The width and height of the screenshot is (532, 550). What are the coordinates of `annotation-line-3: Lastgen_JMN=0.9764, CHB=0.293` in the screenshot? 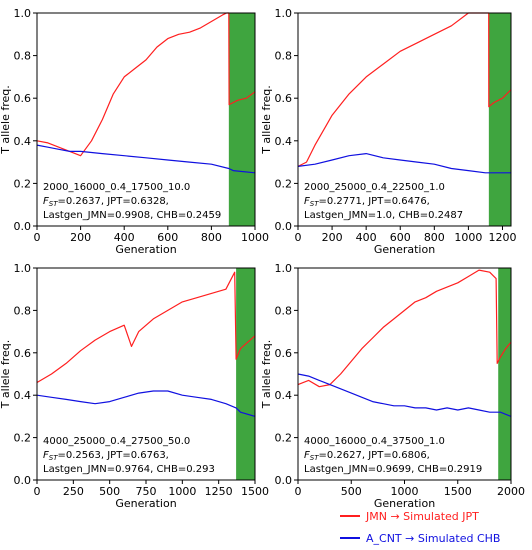 It's located at (129, 469).